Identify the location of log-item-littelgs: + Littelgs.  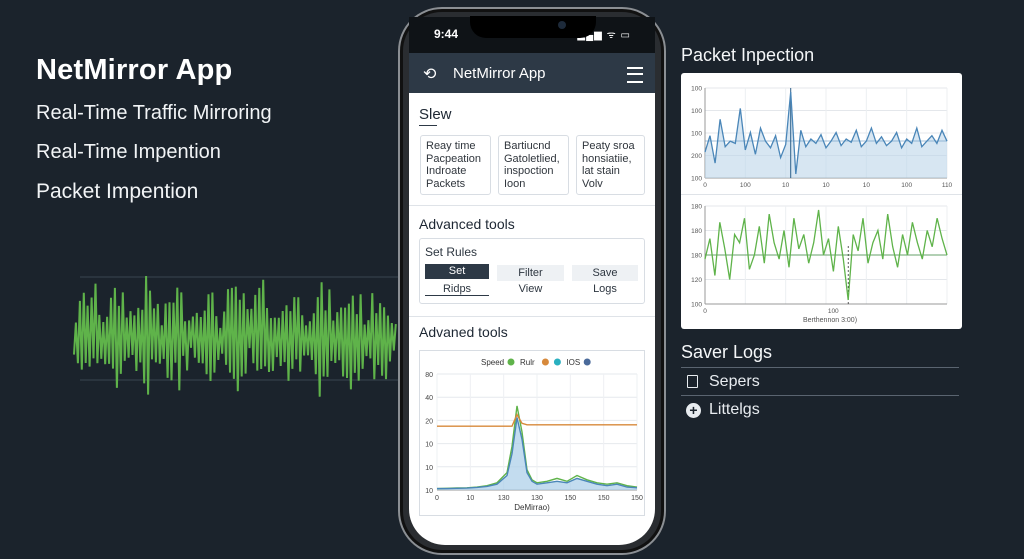
(821, 412).